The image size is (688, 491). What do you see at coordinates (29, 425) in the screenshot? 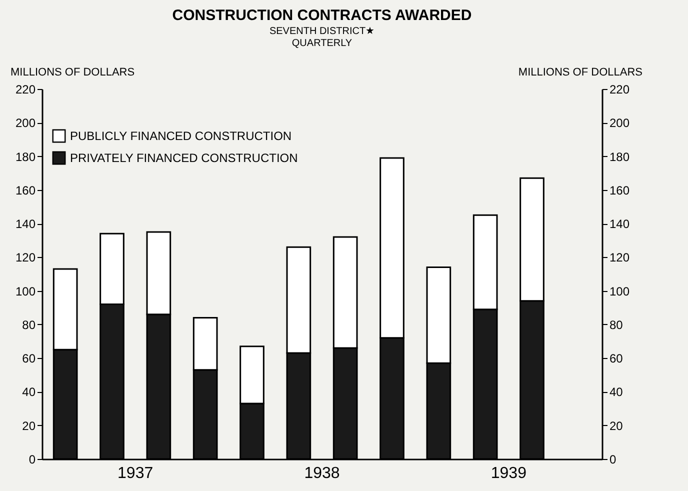
I see `y-tick-label: 20` at bounding box center [29, 425].